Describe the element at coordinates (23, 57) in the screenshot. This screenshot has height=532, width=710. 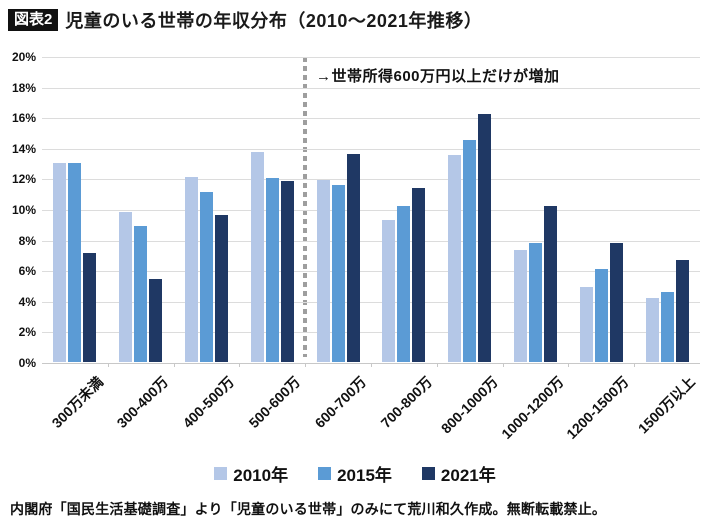
I see `y-tick-label: 20%` at that location.